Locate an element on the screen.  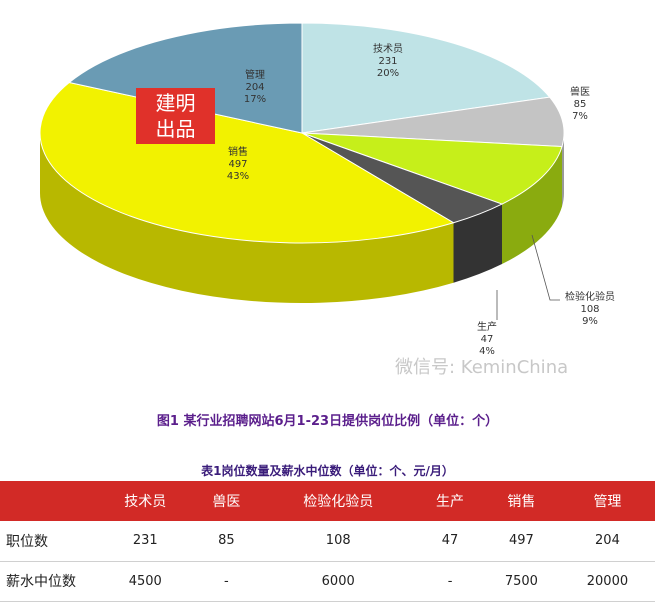
table-row: 职位数 231 85 108 47 497 204 is located at coordinates (327, 541).